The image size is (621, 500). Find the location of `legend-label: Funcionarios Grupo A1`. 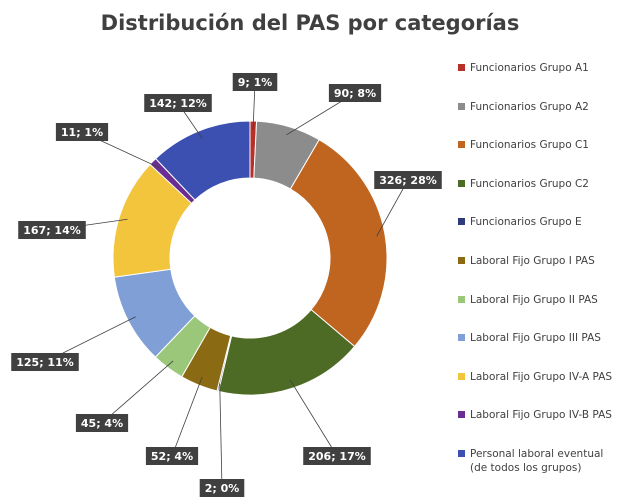

legend-label: Funcionarios Grupo A1 is located at coordinates (529, 68).